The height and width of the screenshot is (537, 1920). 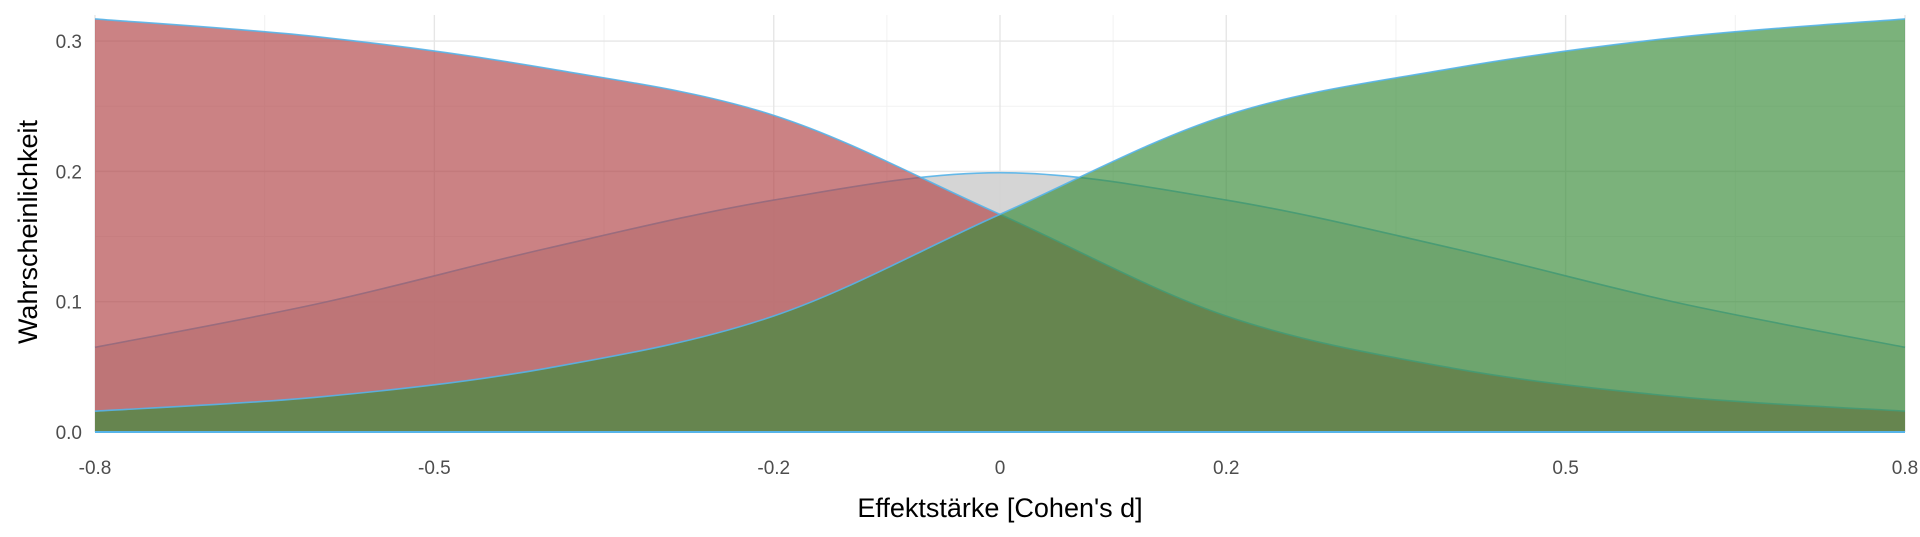 I want to click on y-axis-title: Wahrscheinlichkeit, so click(x=28, y=231).